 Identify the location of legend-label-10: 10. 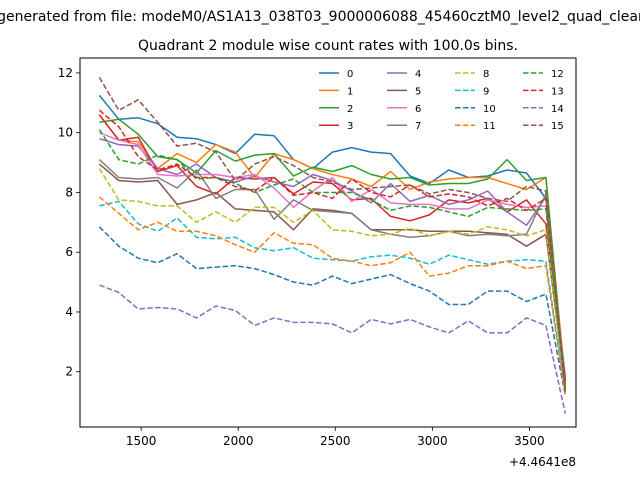
(489, 109).